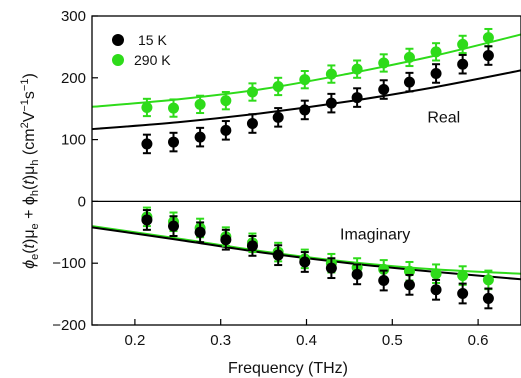 This screenshot has height=378, width=521. What do you see at coordinates (29, 209) in the screenshot?
I see `y-axis-label-part: + ϕ` at bounding box center [29, 209].